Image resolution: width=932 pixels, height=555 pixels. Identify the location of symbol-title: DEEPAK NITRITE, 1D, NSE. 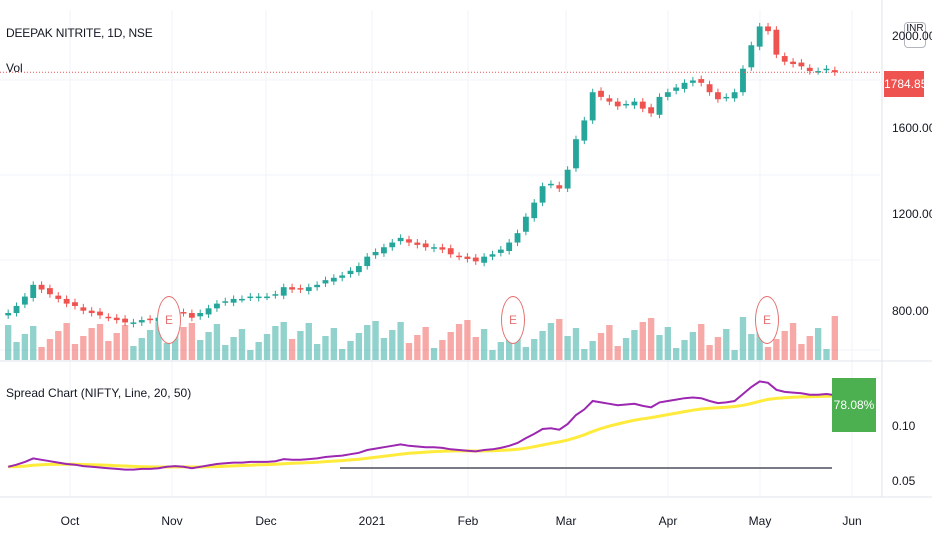
(79, 33).